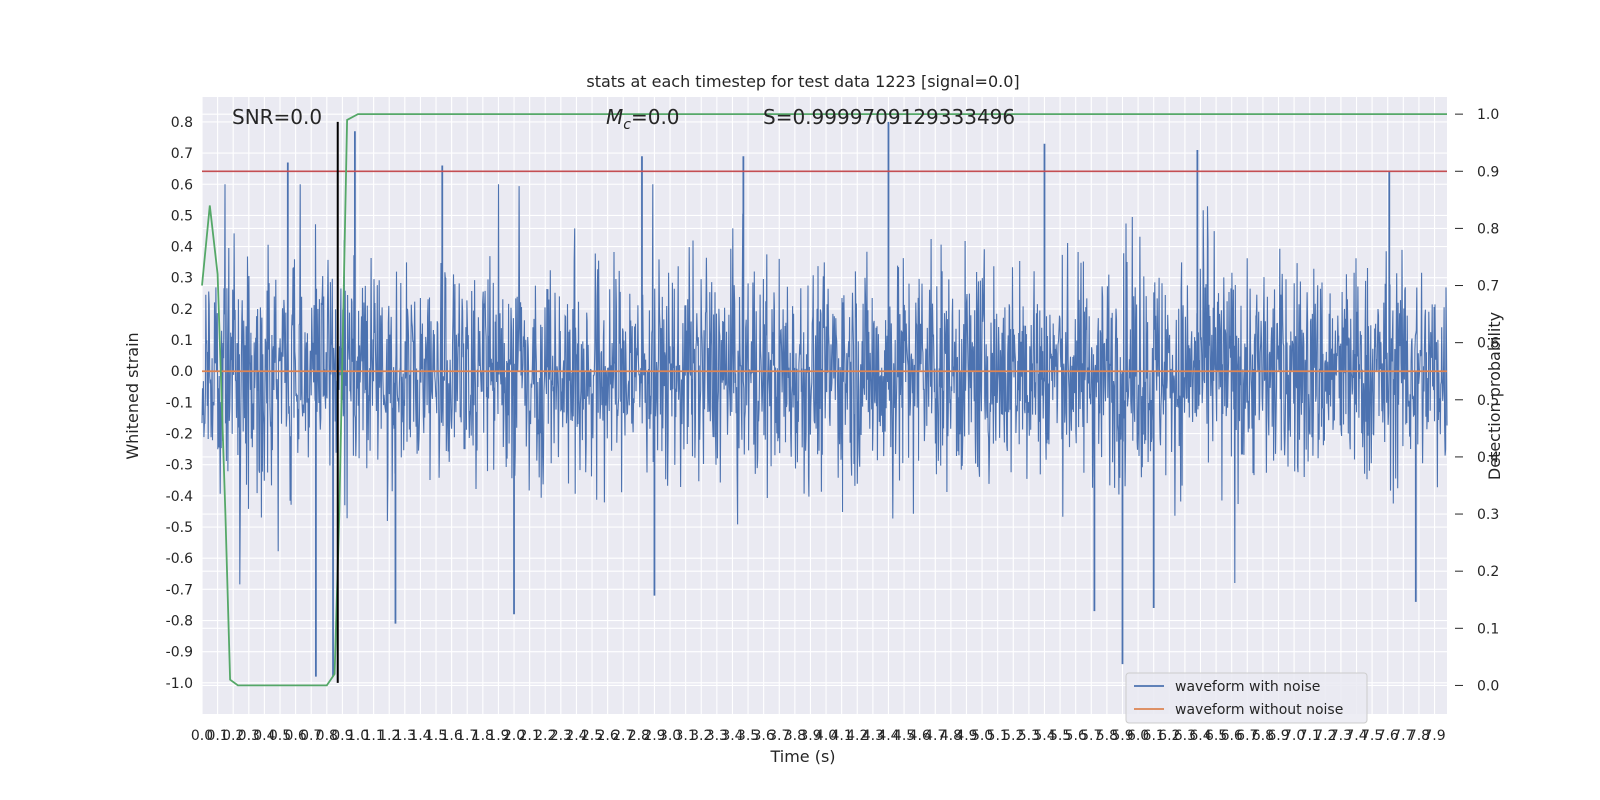 This screenshot has height=800, width=1600. Describe the element at coordinates (810, 736) in the screenshot. I see `x-tick-label: 3.9` at that location.